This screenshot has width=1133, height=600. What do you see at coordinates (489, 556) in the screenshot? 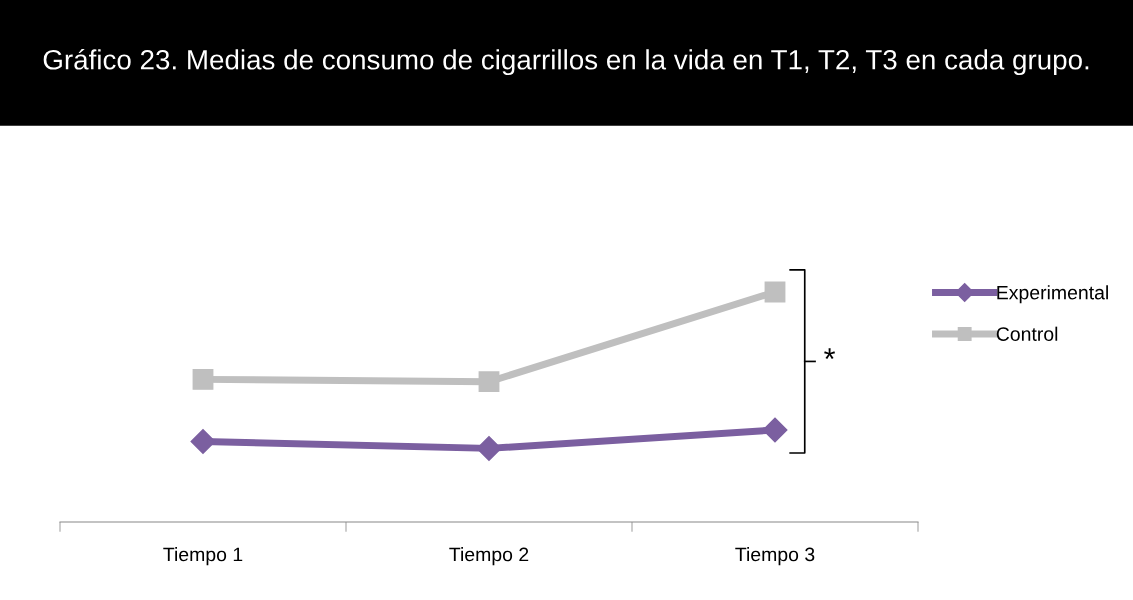
I see `x-tick-label: Tiempo 2` at bounding box center [489, 556].